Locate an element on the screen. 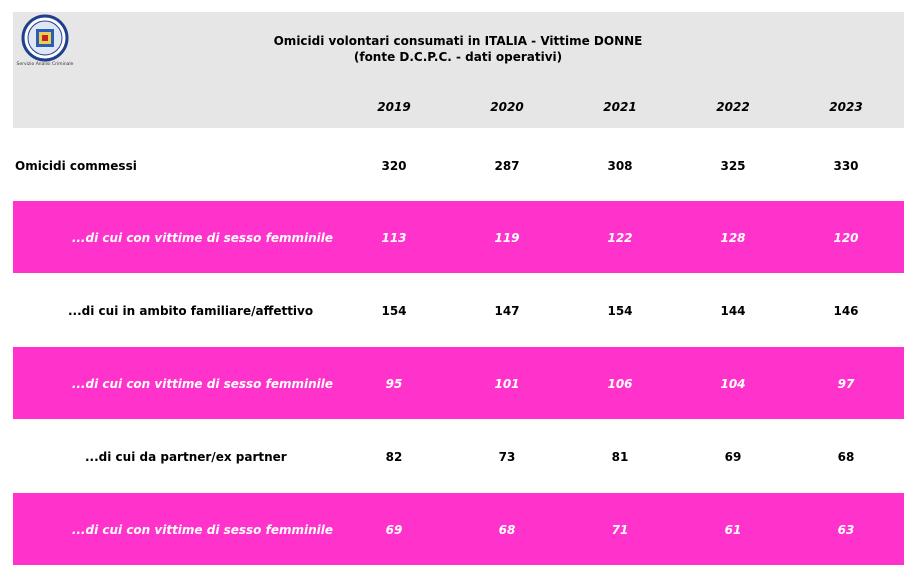 Image resolution: width=921 pixels, height=577 pixels. cell-2021: 71 is located at coordinates (620, 530).